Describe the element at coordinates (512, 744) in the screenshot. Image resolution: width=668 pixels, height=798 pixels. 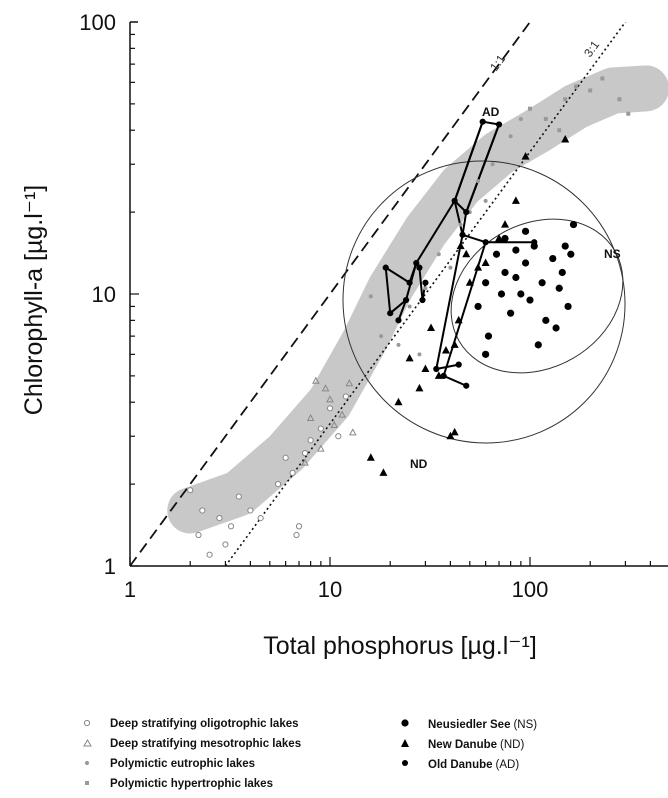
I see `legend-abbr: (ND)` at that location.